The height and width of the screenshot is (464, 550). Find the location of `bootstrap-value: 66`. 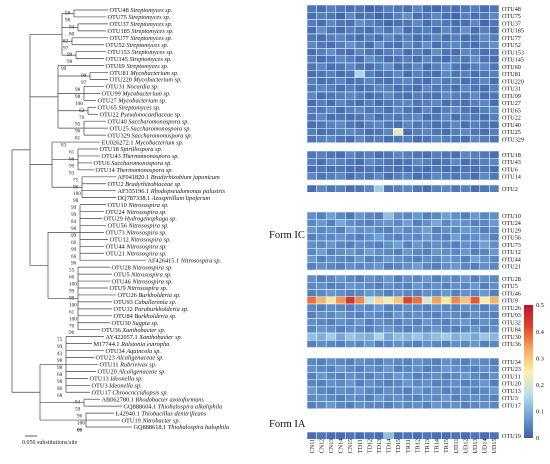

bootstrap-value: 66 is located at coordinates (72, 159).